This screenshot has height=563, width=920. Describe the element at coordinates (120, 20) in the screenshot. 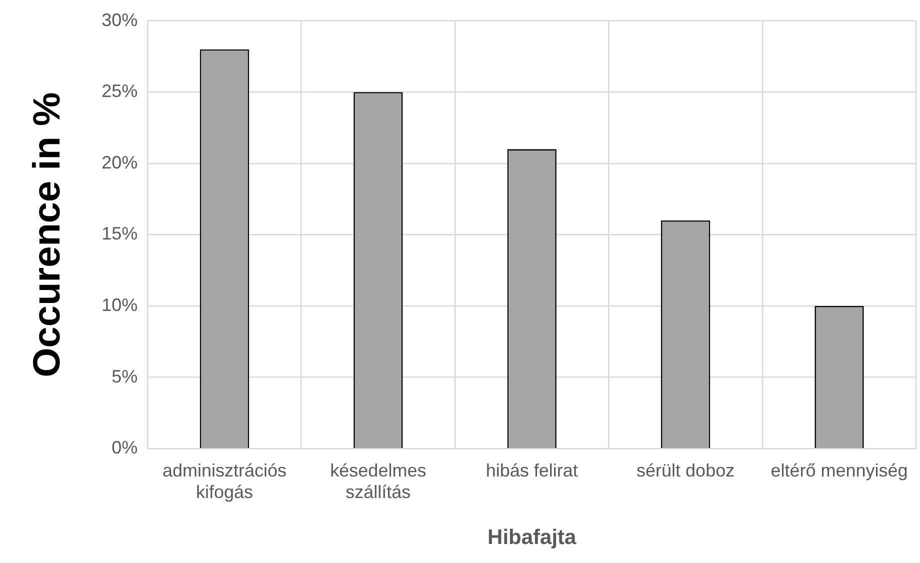

I see `y-tick-label: 30%` at that location.